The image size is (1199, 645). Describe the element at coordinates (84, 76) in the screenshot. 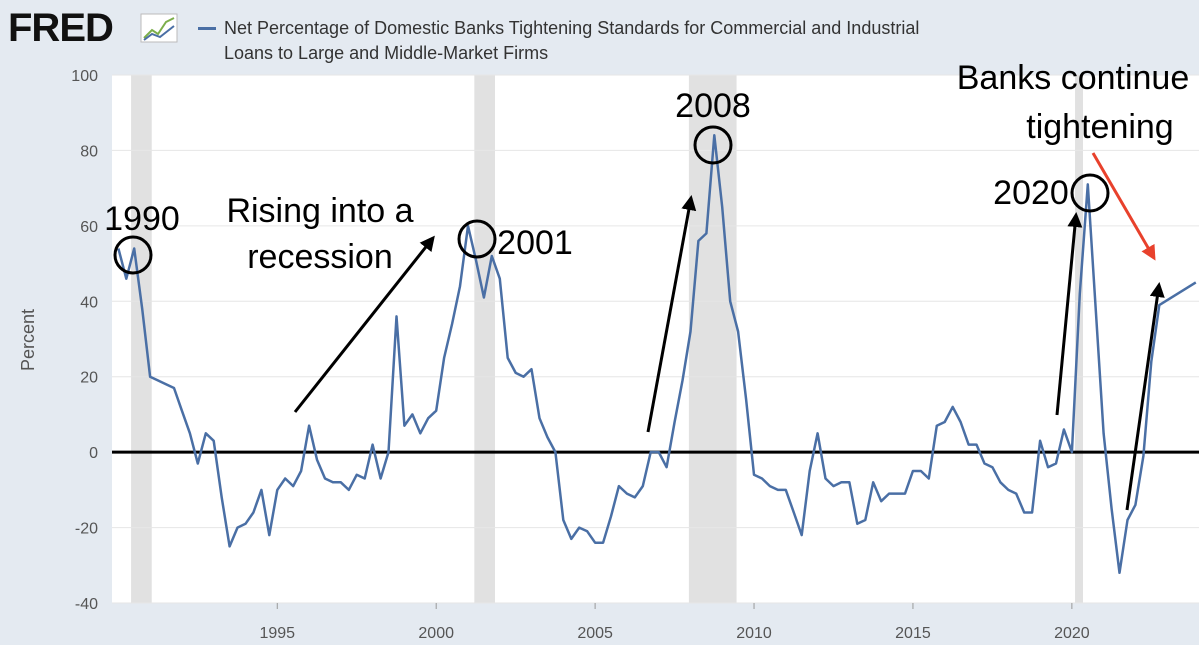

I see `y-tick-label: 100` at that location.